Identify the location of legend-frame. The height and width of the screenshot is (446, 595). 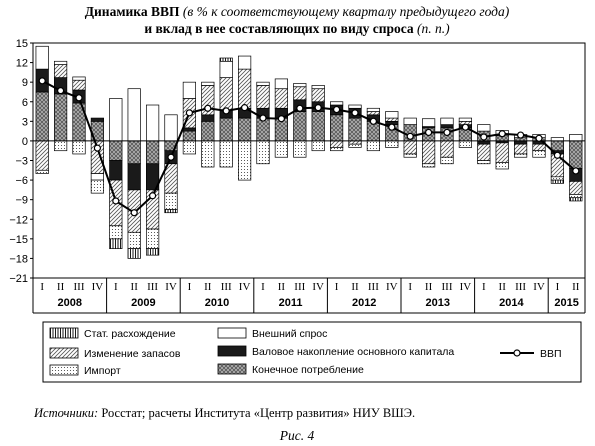
(312, 352).